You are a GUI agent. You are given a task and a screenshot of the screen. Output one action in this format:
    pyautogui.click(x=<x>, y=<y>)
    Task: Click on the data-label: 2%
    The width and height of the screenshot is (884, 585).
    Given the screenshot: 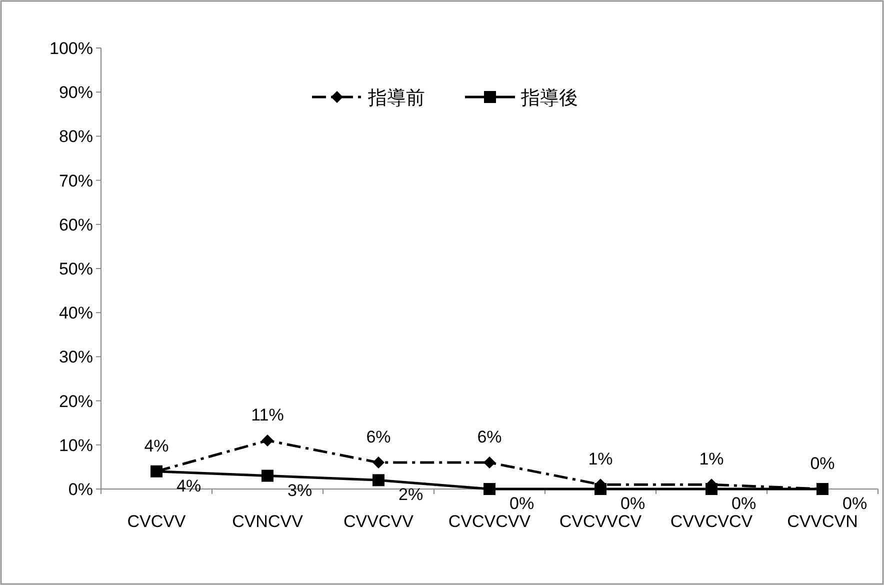 What is the action you would take?
    pyautogui.click(x=411, y=494)
    